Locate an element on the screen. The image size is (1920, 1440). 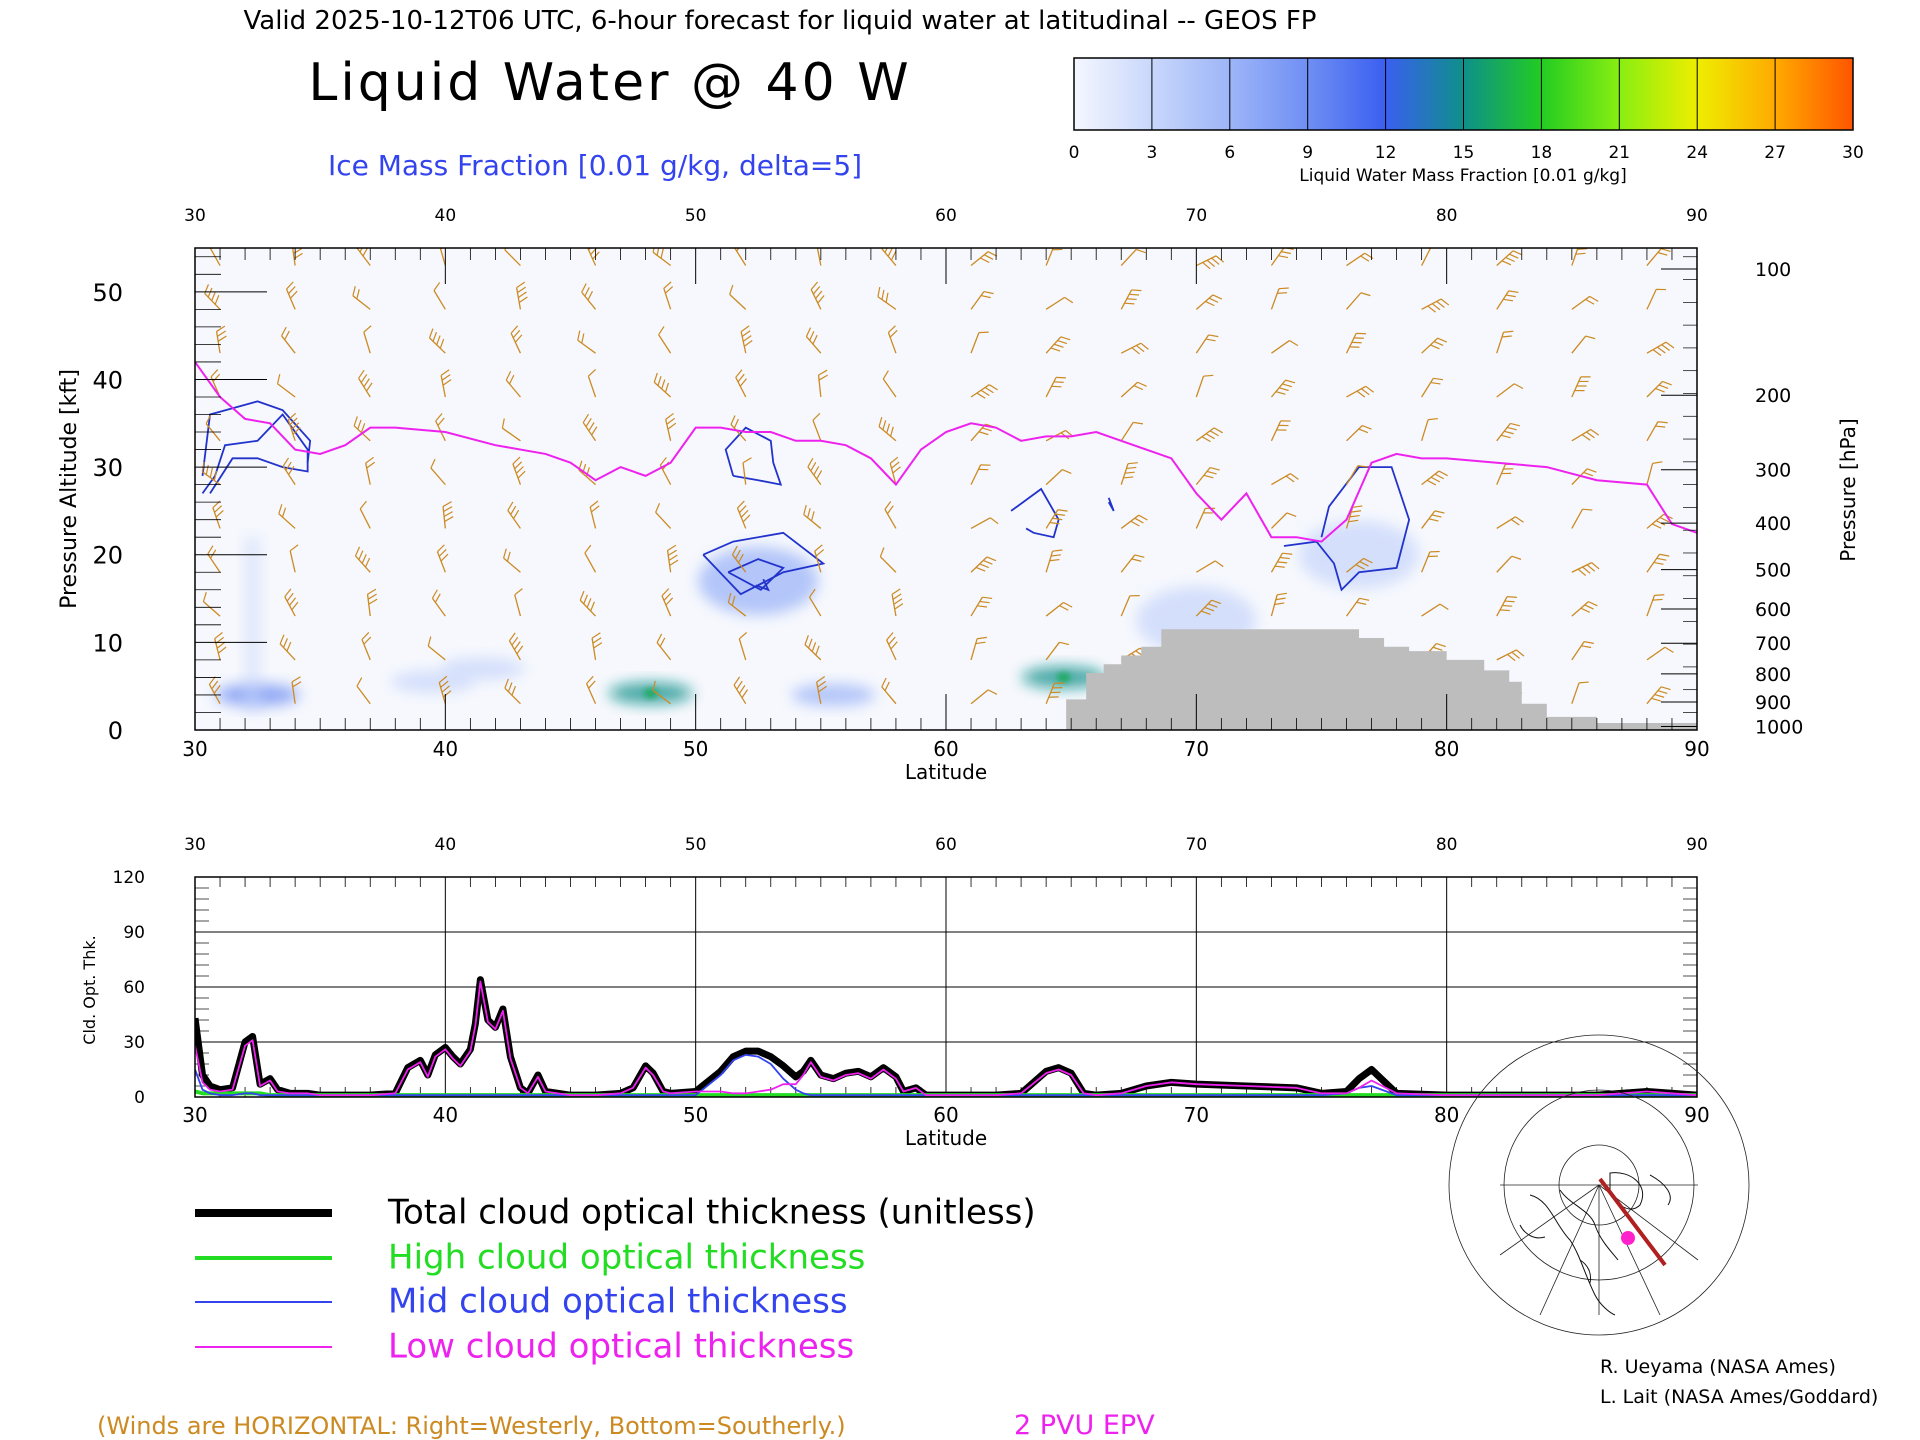
ice-contour is located at coordinates (753, 456).